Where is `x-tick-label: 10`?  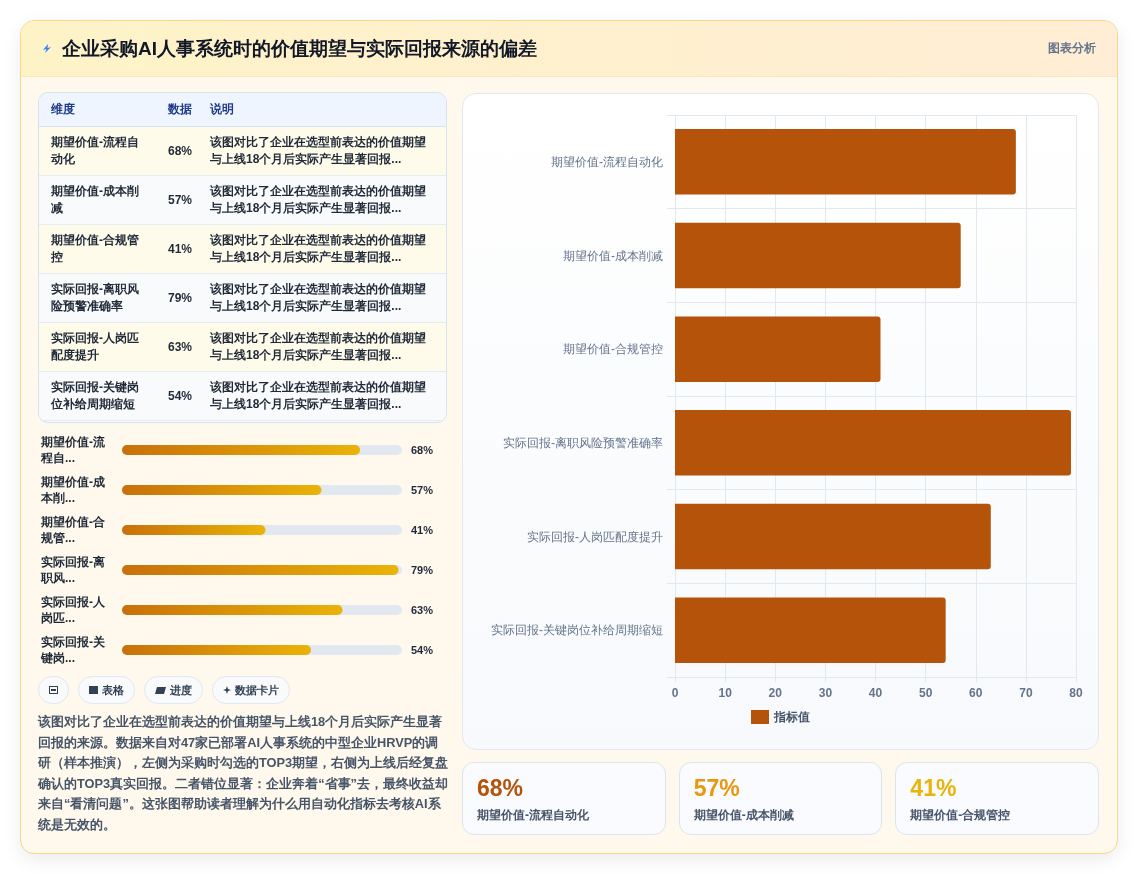 x-tick-label: 10 is located at coordinates (725, 693).